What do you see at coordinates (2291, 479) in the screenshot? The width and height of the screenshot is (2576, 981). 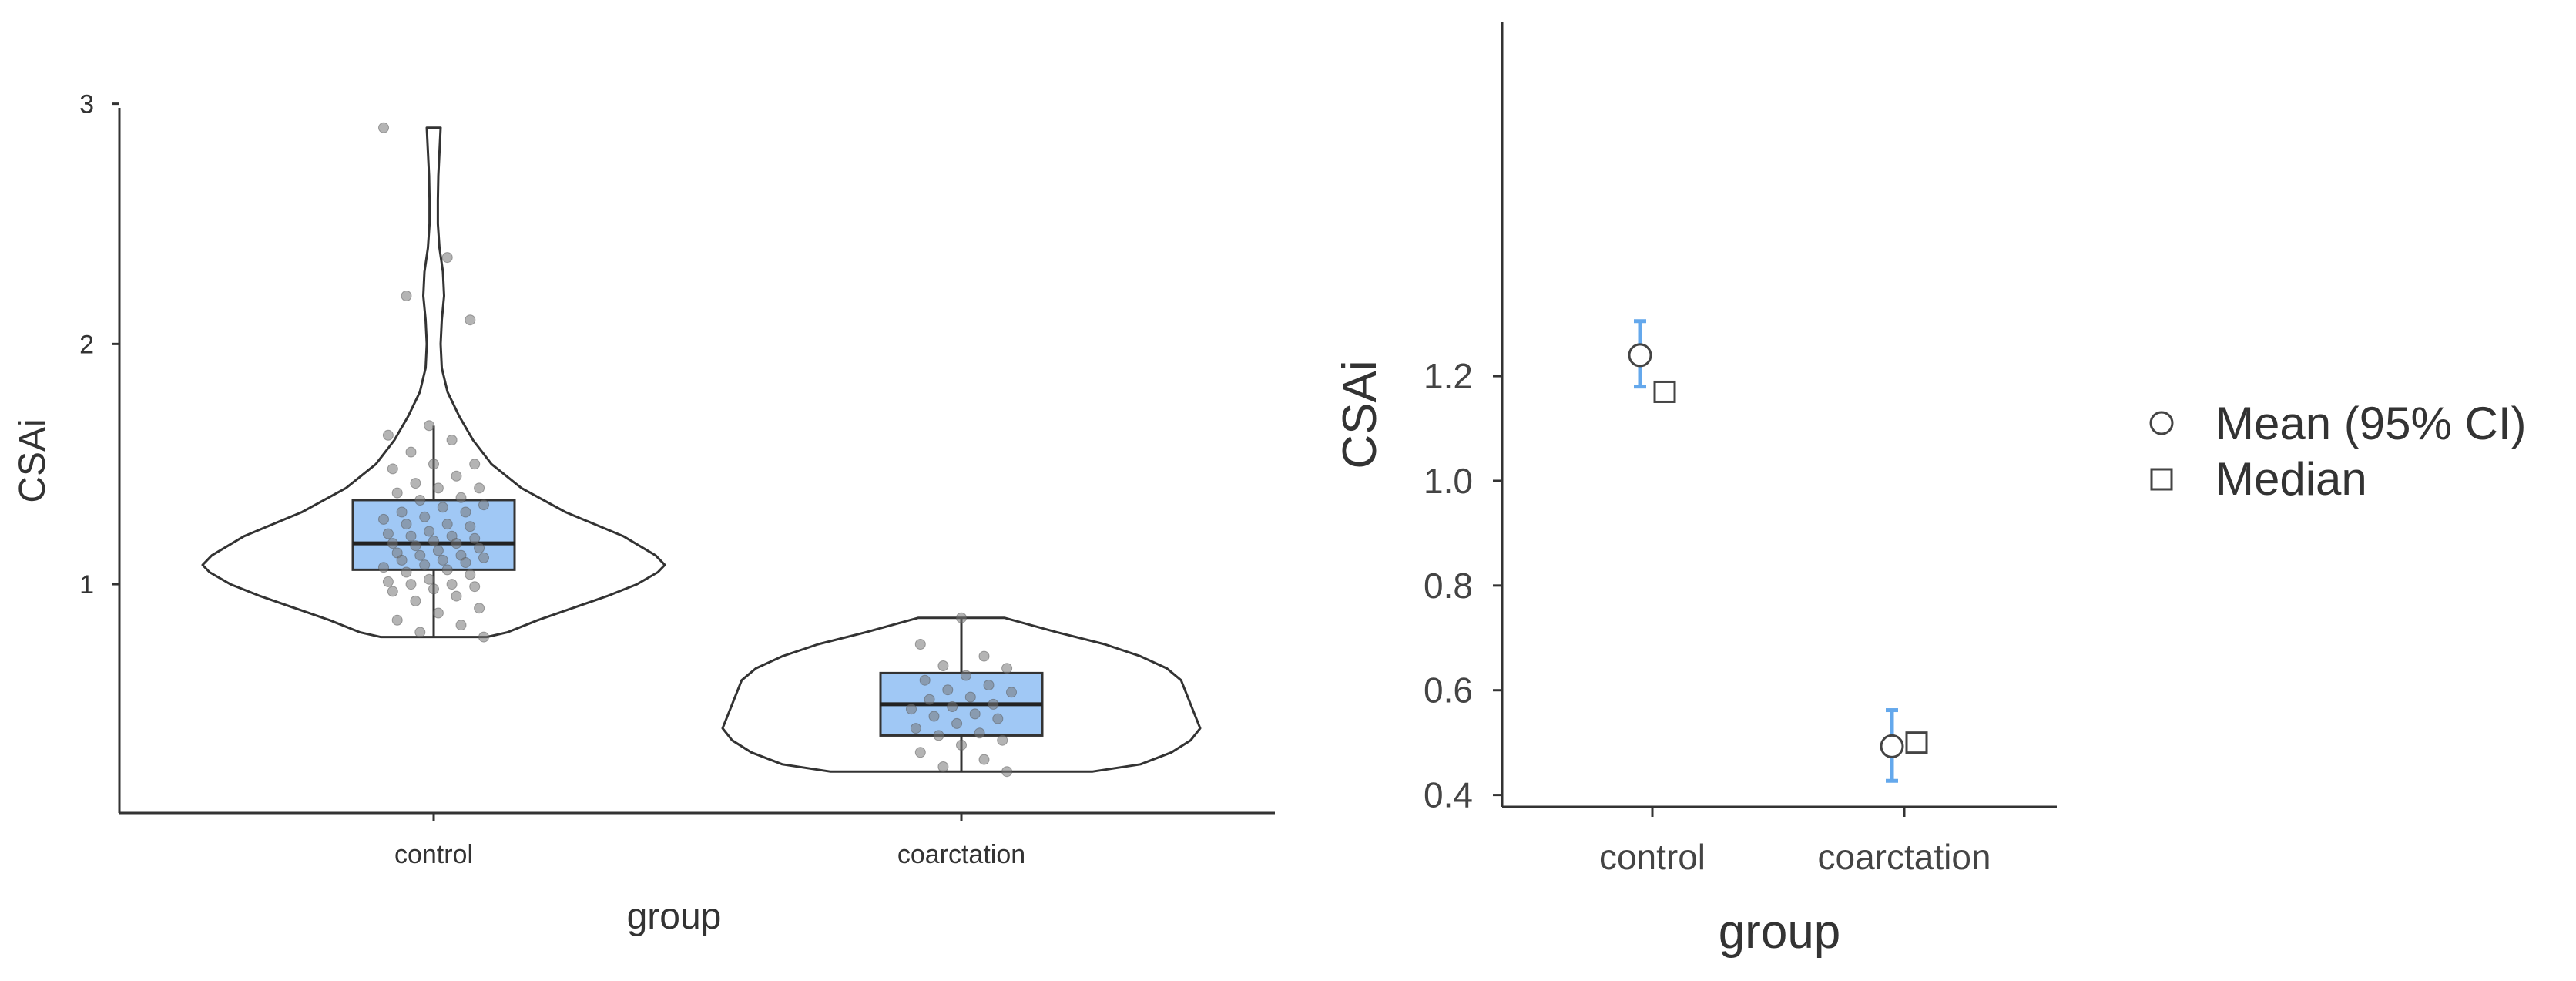 I see `legend-label-median: Median` at bounding box center [2291, 479].